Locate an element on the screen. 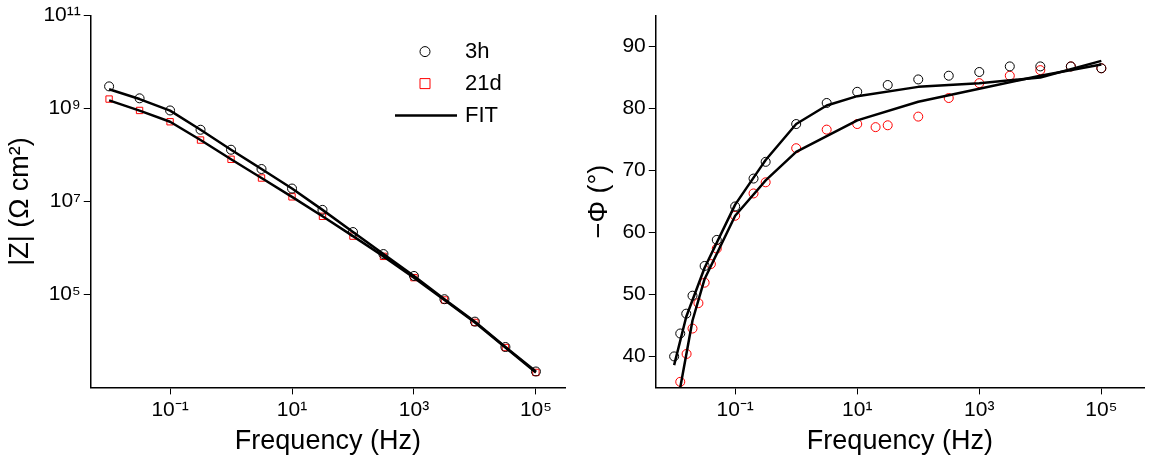 The height and width of the screenshot is (470, 1157). y-axis-title: |Z| (Ω cm²) is located at coordinates (18, 201).